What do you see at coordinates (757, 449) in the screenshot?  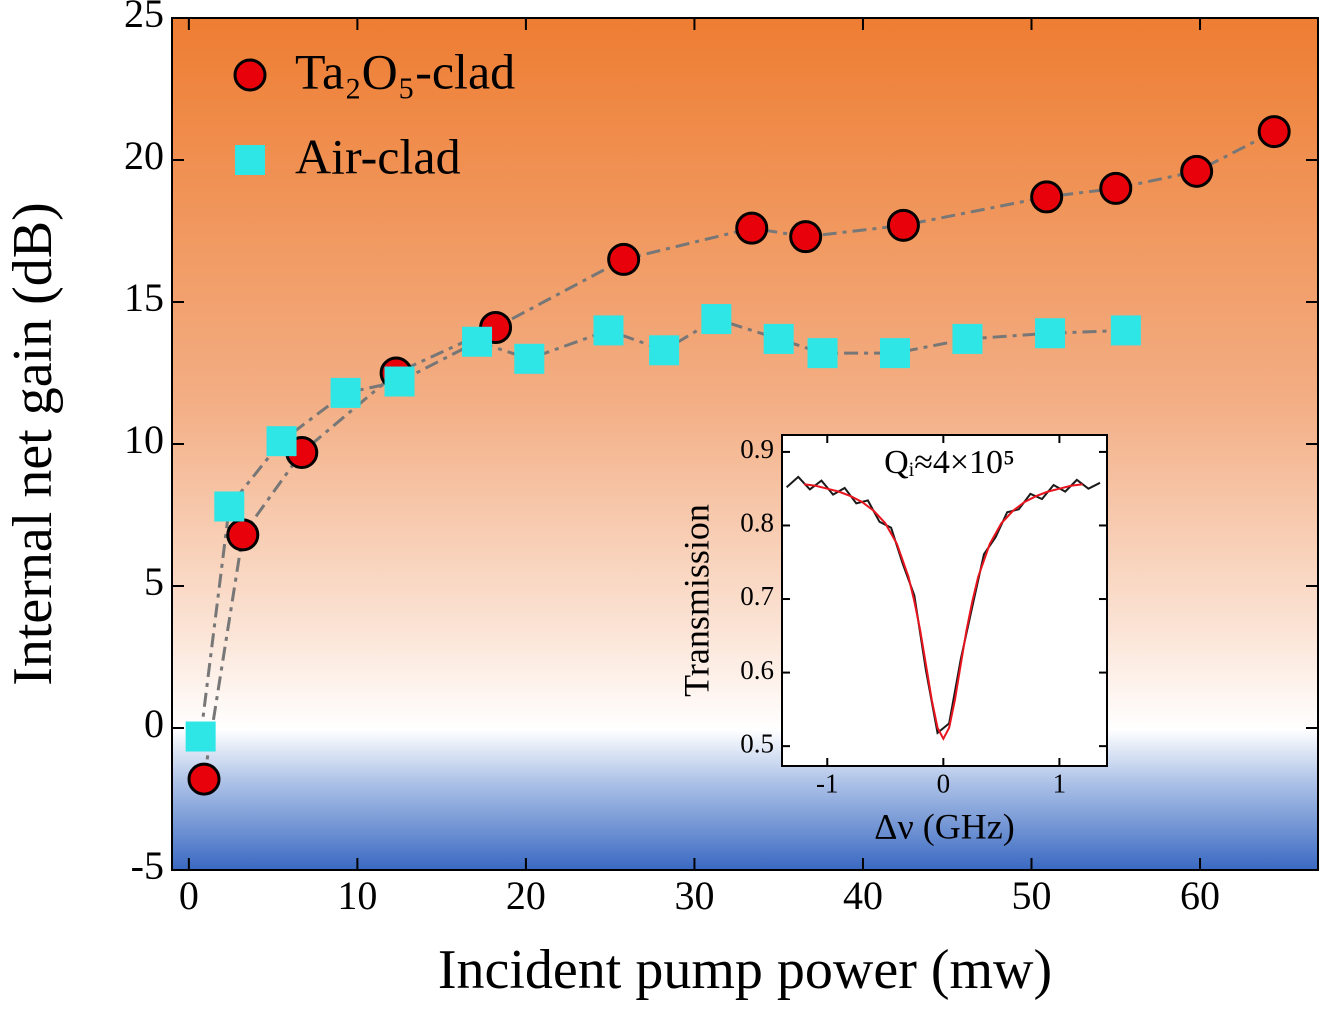 I see `y-tick-label: 0.9` at bounding box center [757, 449].